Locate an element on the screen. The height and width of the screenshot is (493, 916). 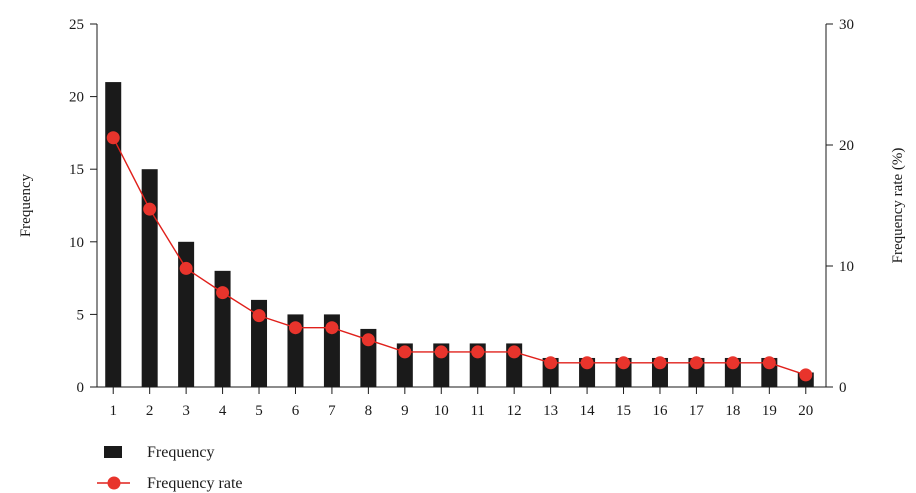
legend-label-frequency: Frequency is located at coordinates (181, 452).